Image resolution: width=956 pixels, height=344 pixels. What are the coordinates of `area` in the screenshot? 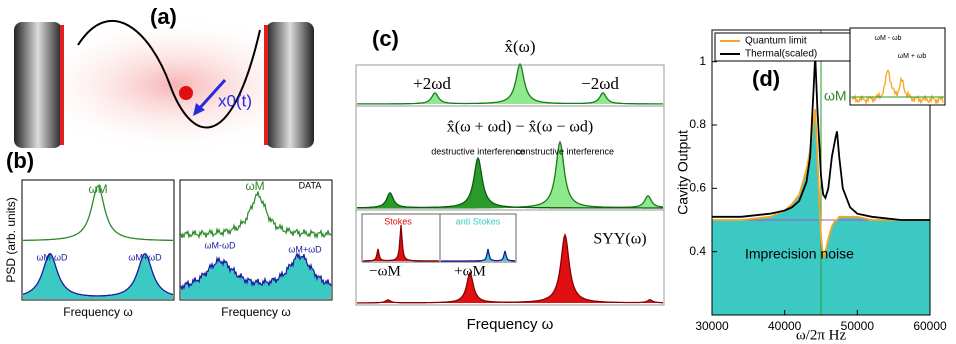 It's located at (821, 212).